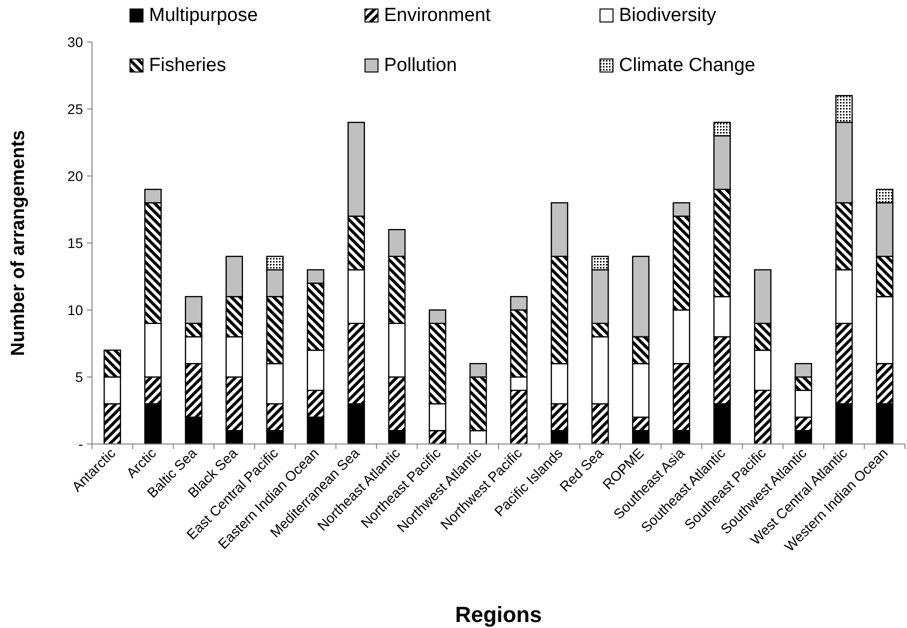 This screenshot has width=907, height=628. I want to click on y-tick-label: -, so click(81, 444).